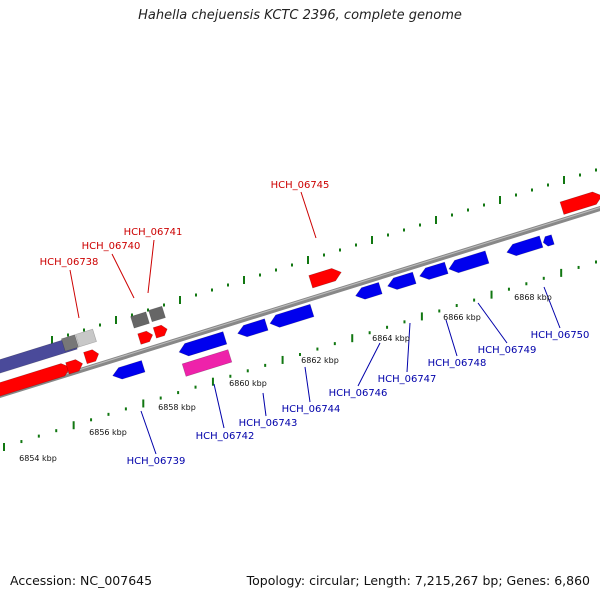  I want to click on gene-blue-8-shape, so click(525, 246).